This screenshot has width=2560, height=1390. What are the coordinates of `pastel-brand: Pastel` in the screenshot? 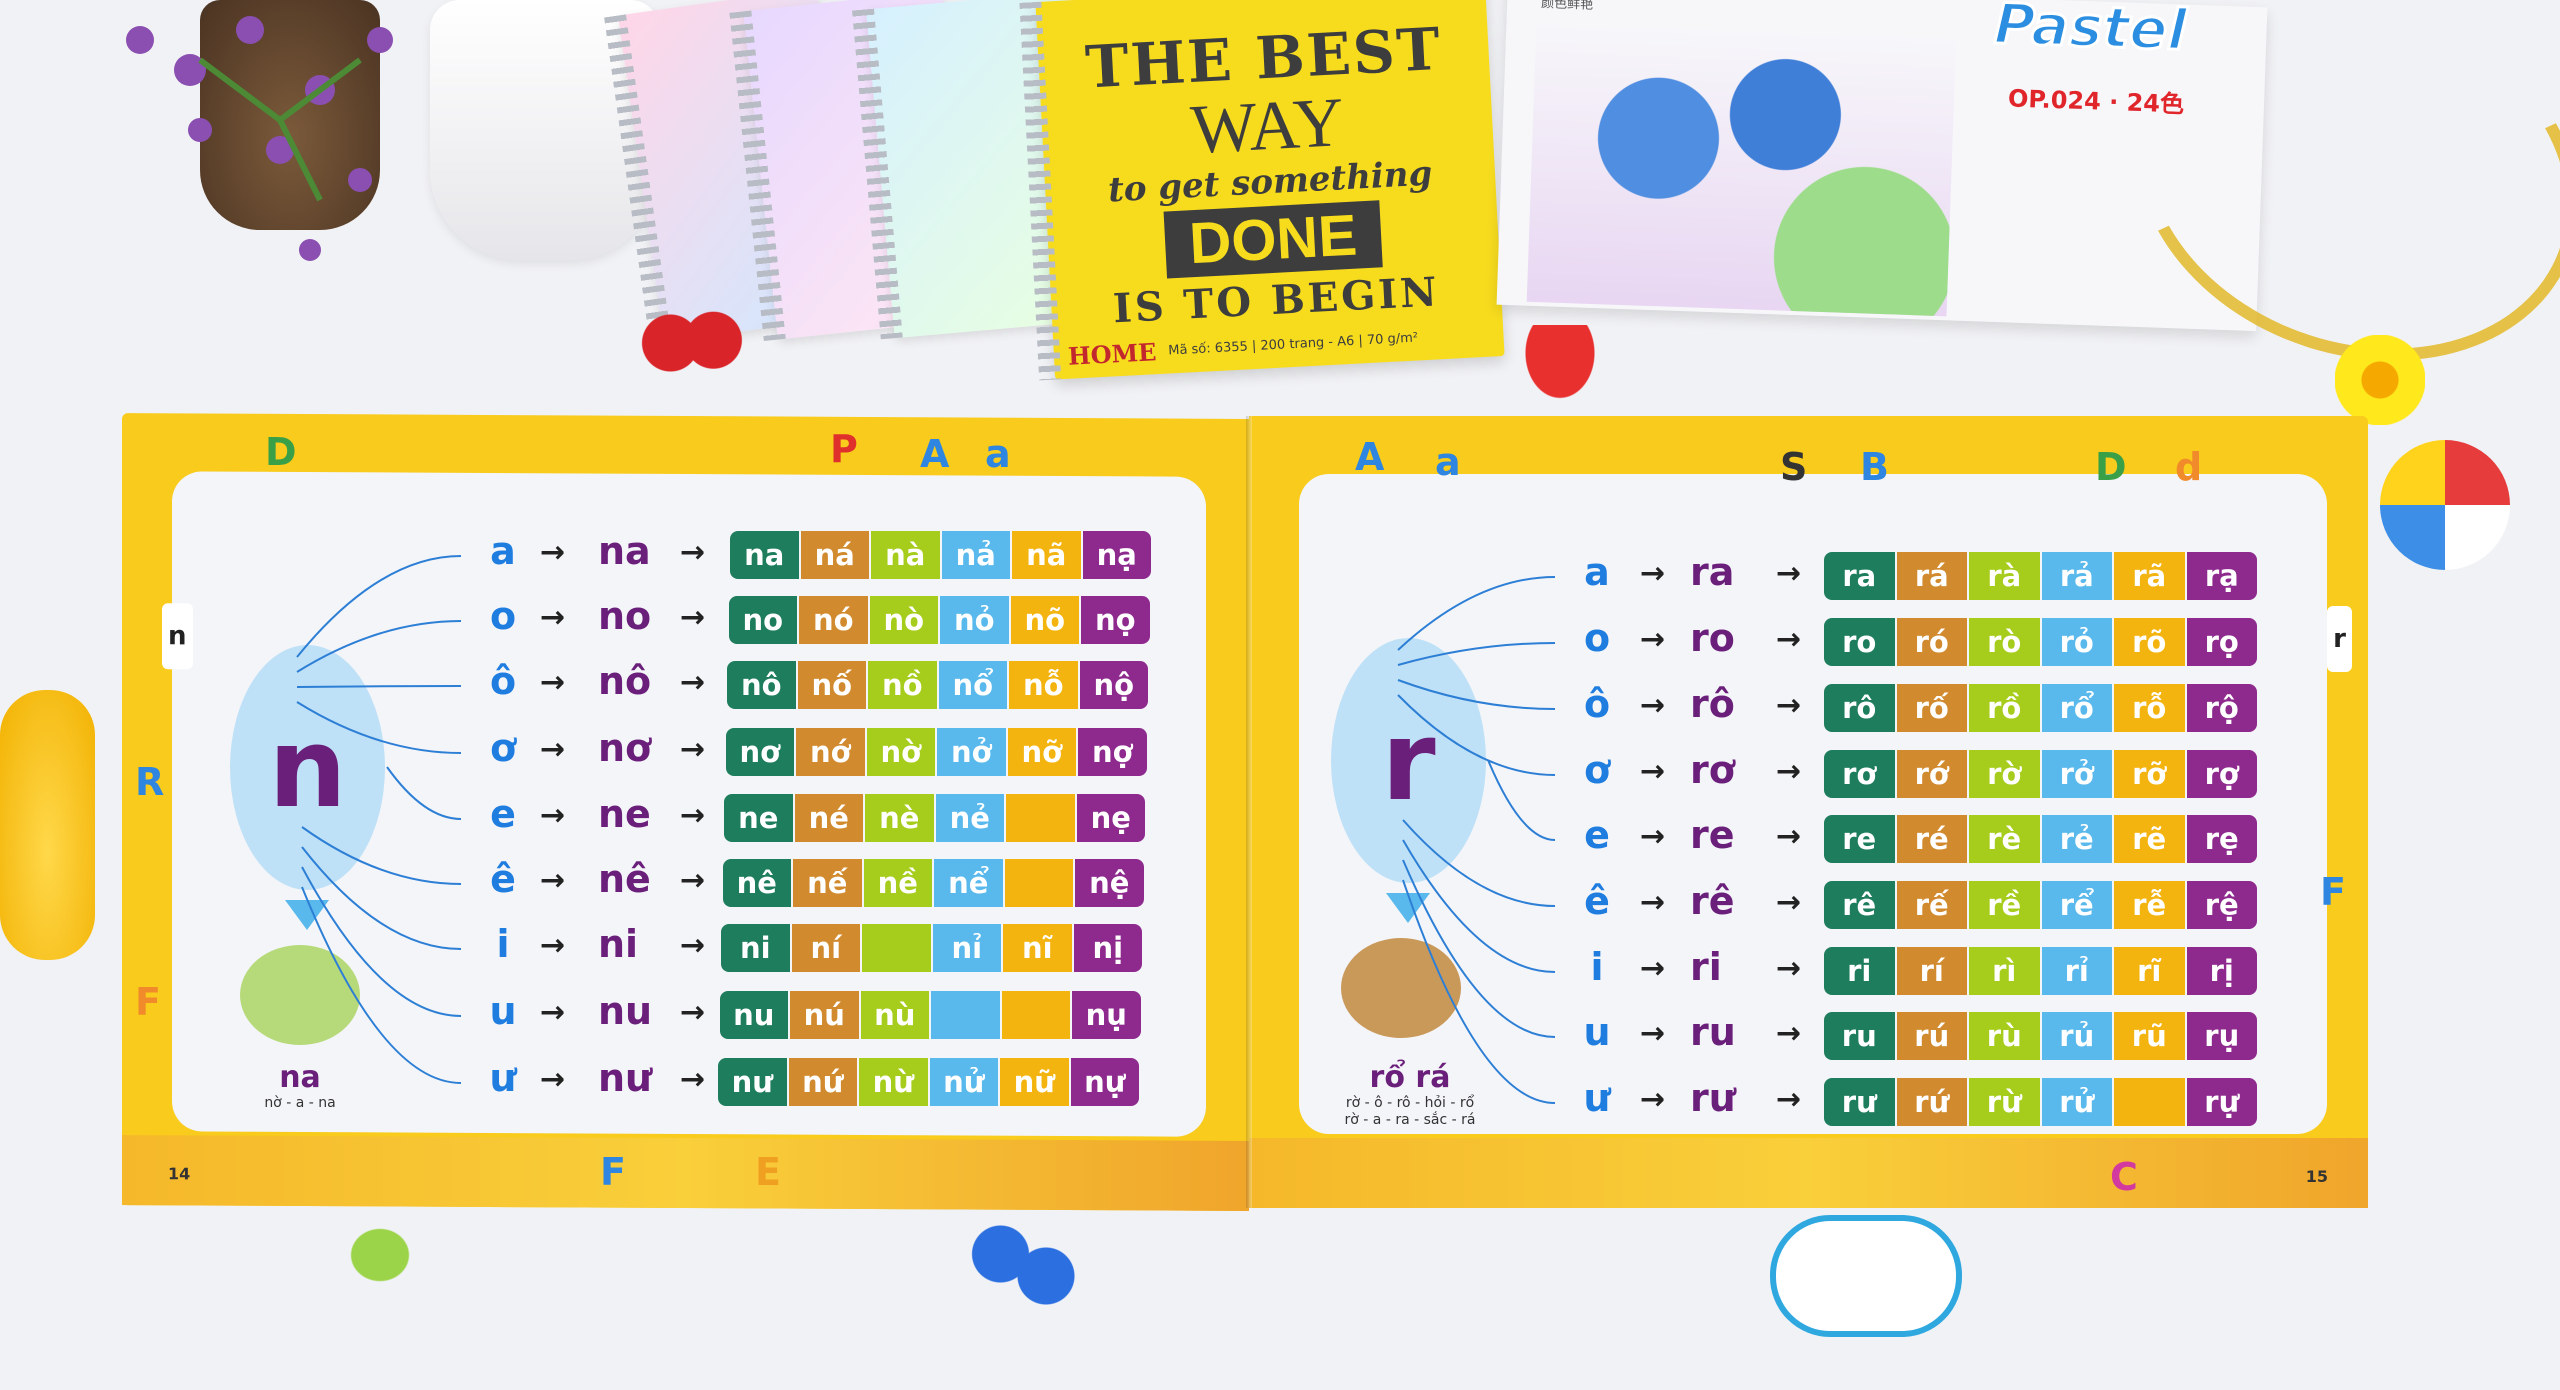 It's located at (2090, 32).